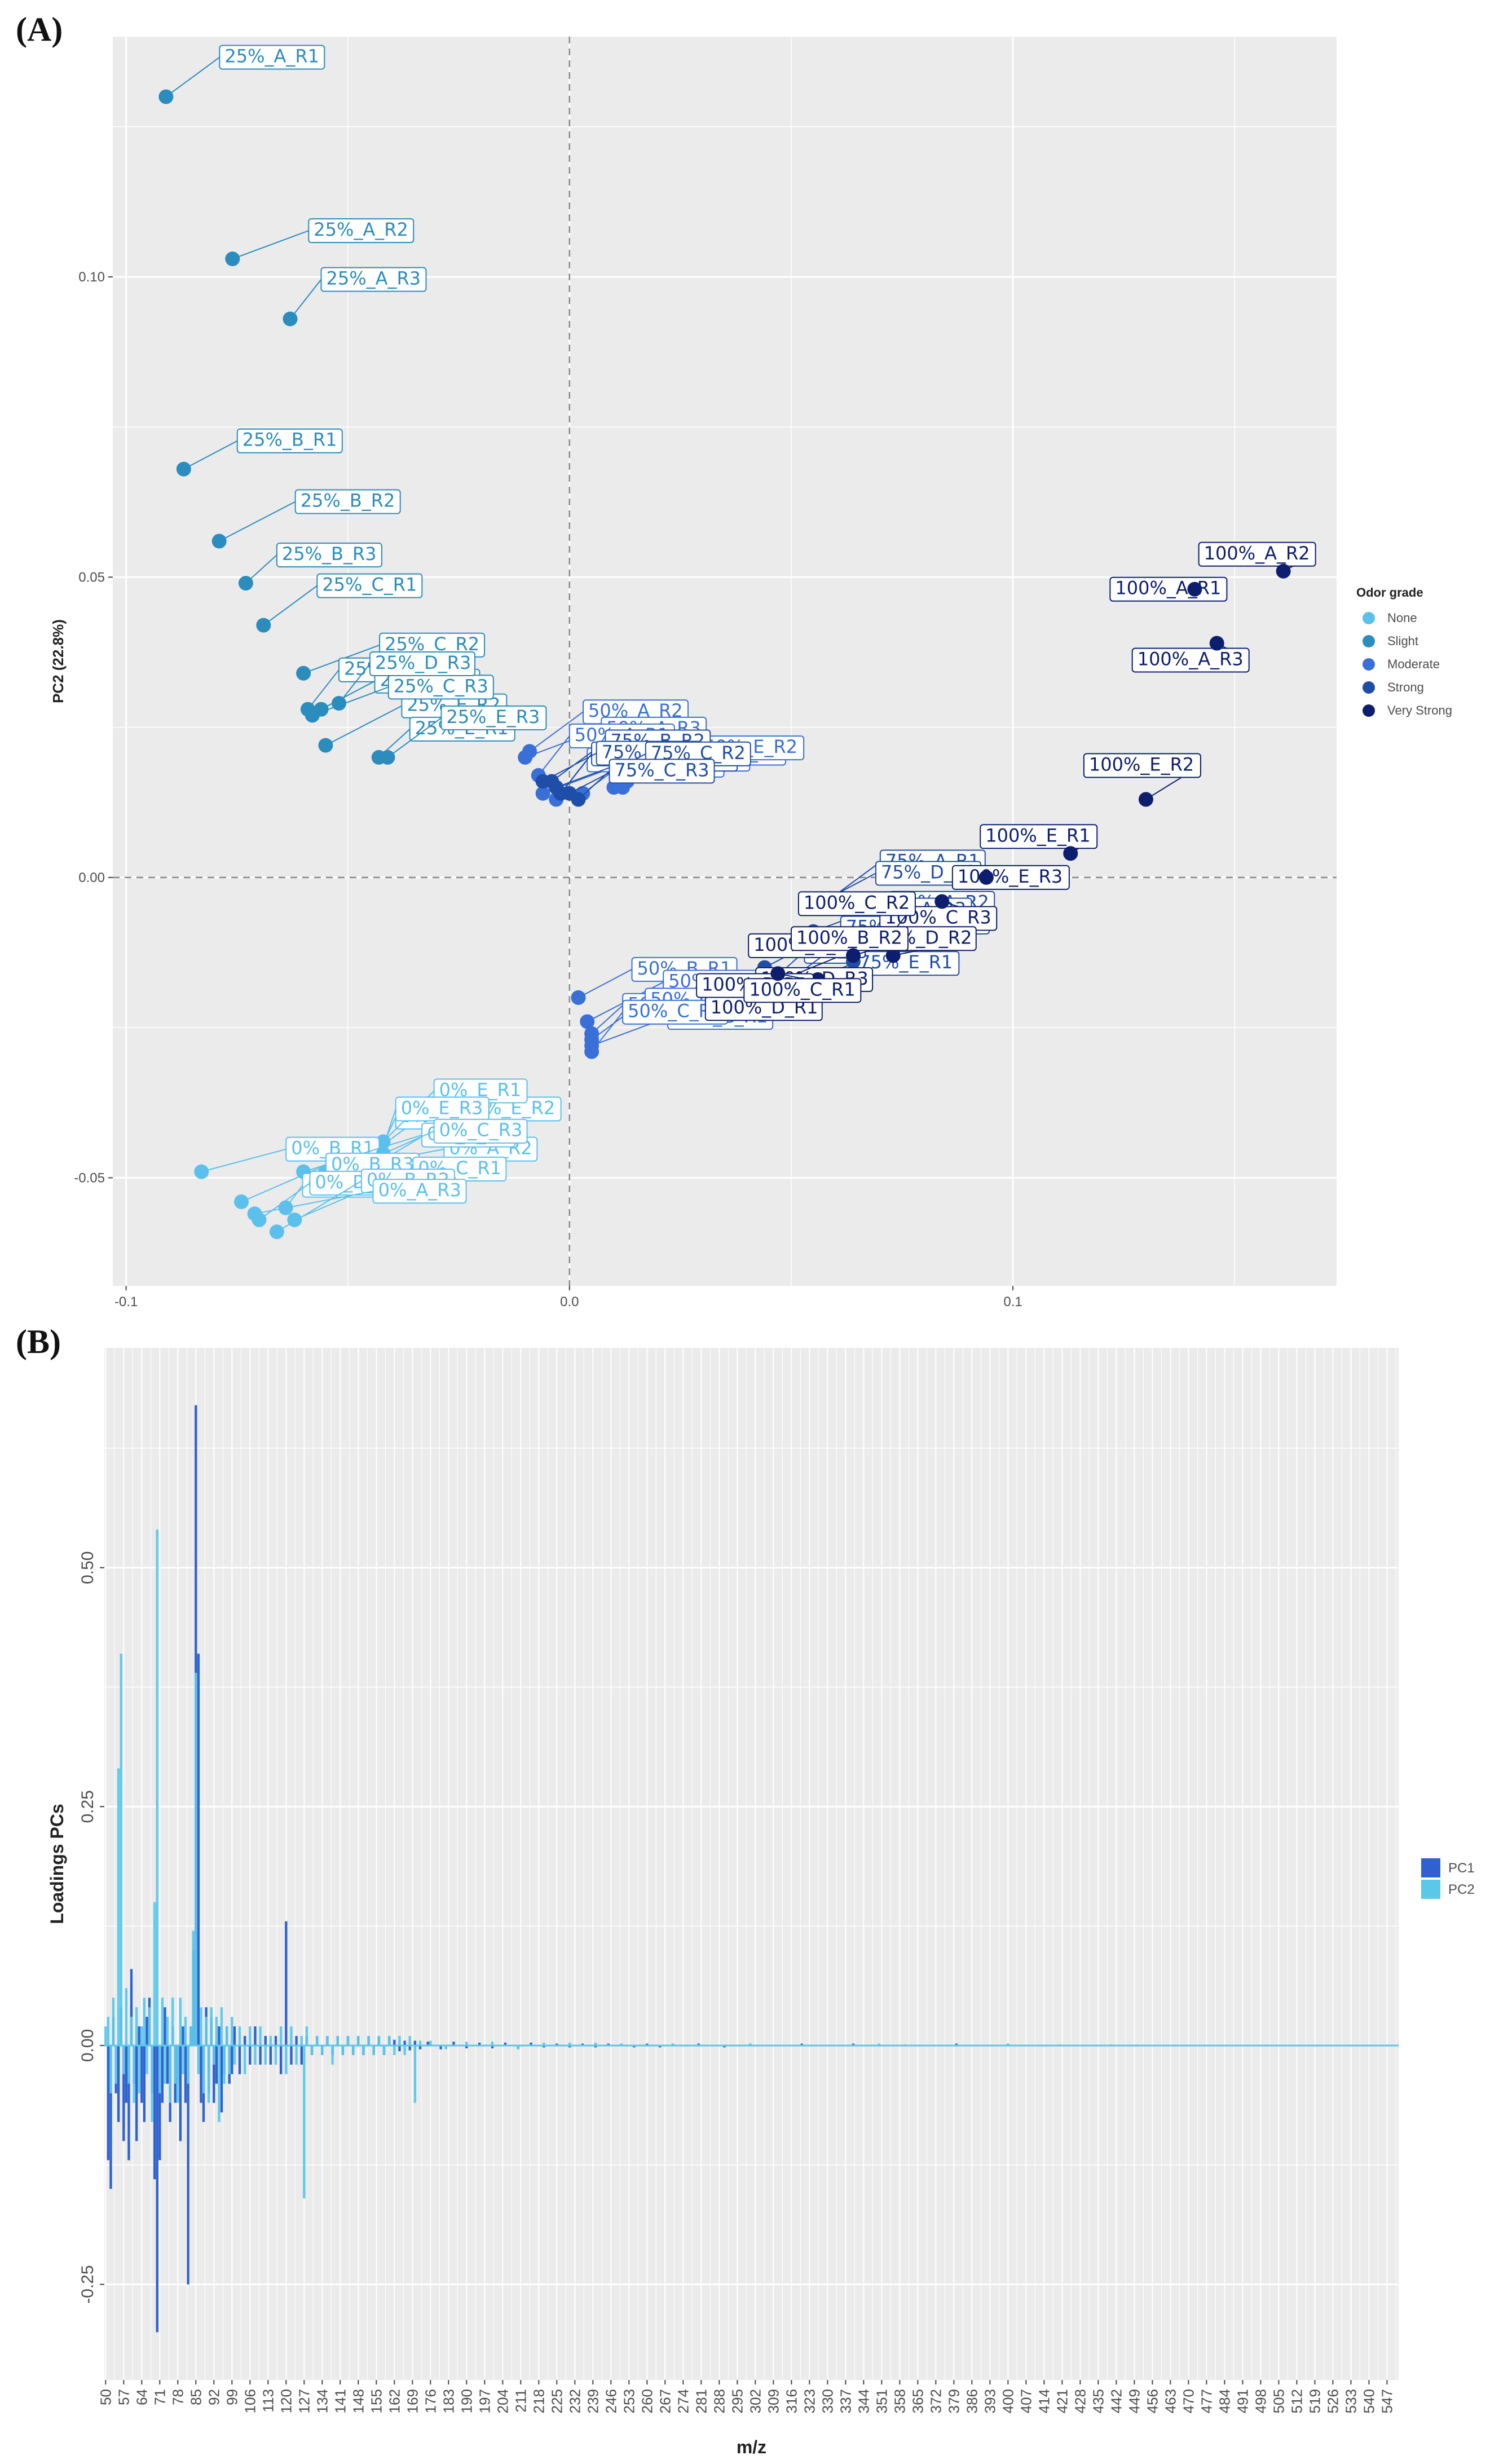  Describe the element at coordinates (348, 501) in the screenshot. I see `point-label: 25%_B_R2` at that location.